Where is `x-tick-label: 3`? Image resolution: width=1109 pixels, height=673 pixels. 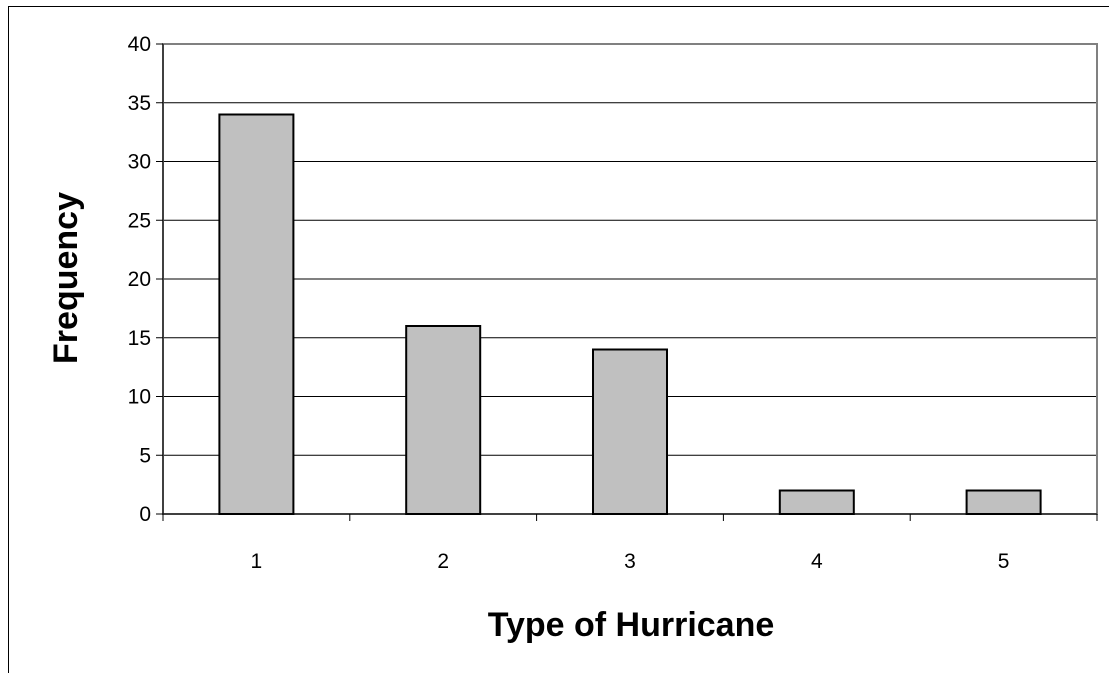 x-tick-label: 3 is located at coordinates (630, 561).